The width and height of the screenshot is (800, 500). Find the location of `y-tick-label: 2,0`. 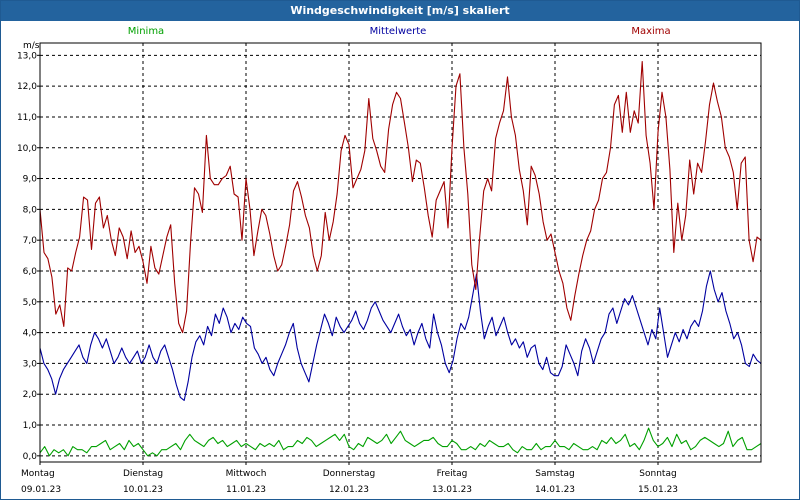

y-tick-label: 2,0 is located at coordinates (30, 395).